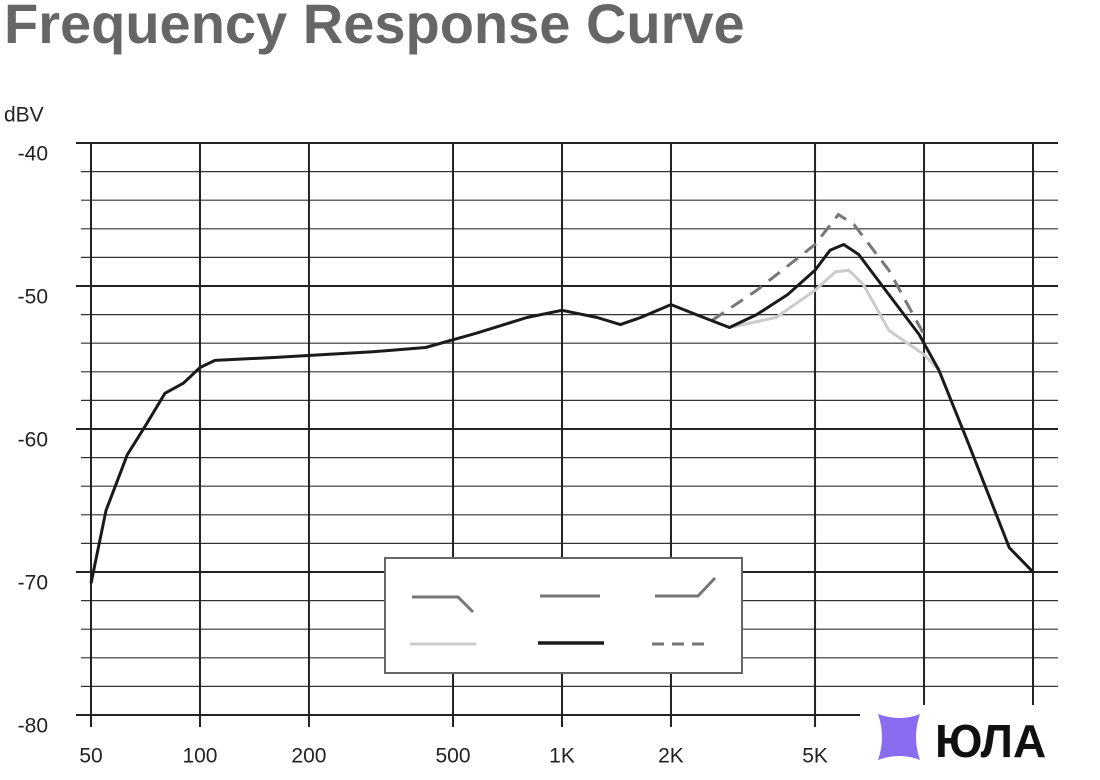 The height and width of the screenshot is (780, 1100). Describe the element at coordinates (24, 115) in the screenshot. I see `y-axis-label: dBV` at that location.